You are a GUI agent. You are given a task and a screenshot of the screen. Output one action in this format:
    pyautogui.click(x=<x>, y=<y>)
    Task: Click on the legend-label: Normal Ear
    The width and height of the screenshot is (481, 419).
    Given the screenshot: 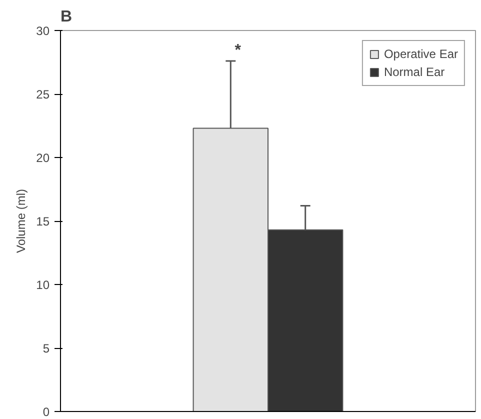 What is the action you would take?
    pyautogui.click(x=414, y=72)
    